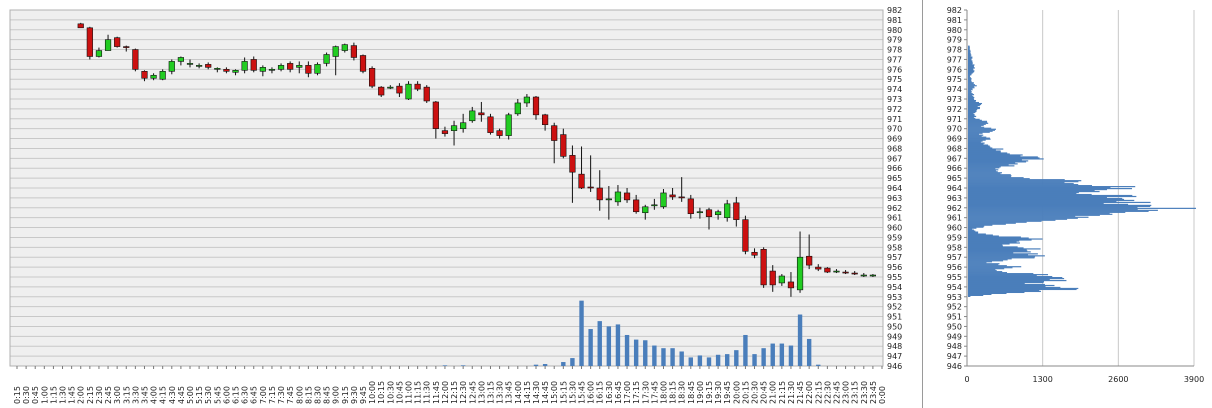 This screenshot has width=1212, height=408. I want to click on y-tick-label: 947, so click(894, 356).